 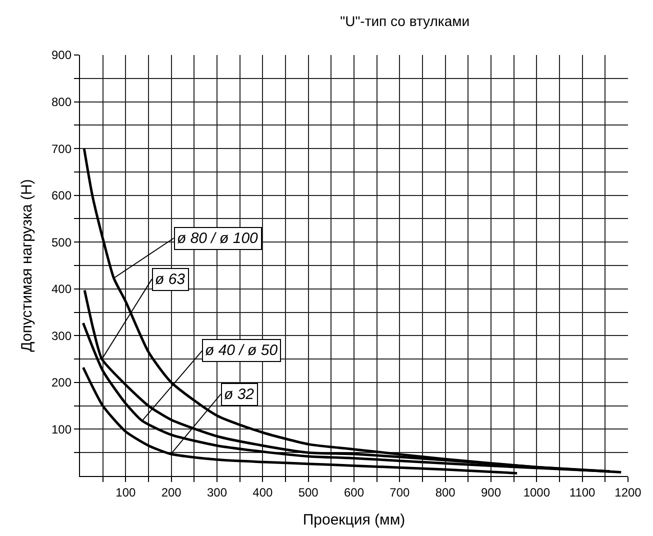 I want to click on y-tick-label: 100, so click(x=61, y=429).